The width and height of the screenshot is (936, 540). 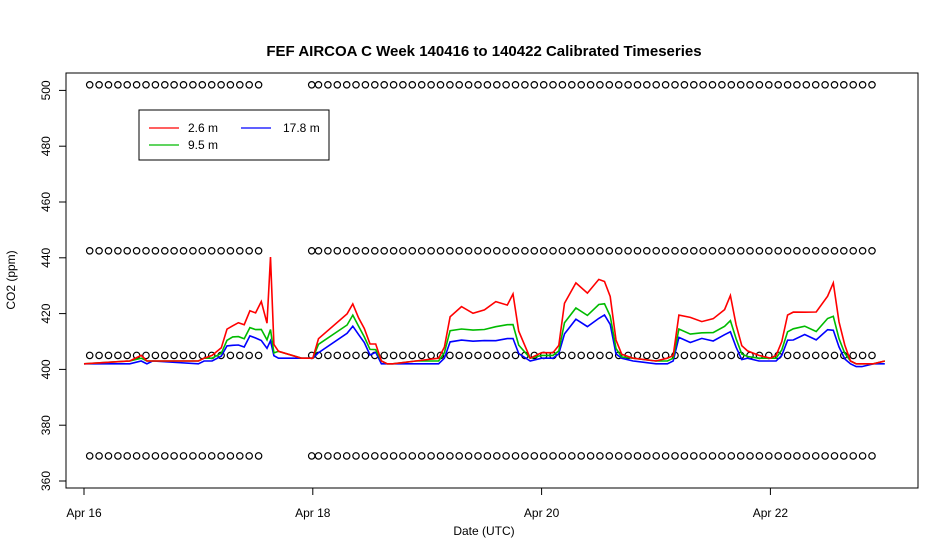 I want to click on y-tick-label: 500, so click(x=46, y=90).